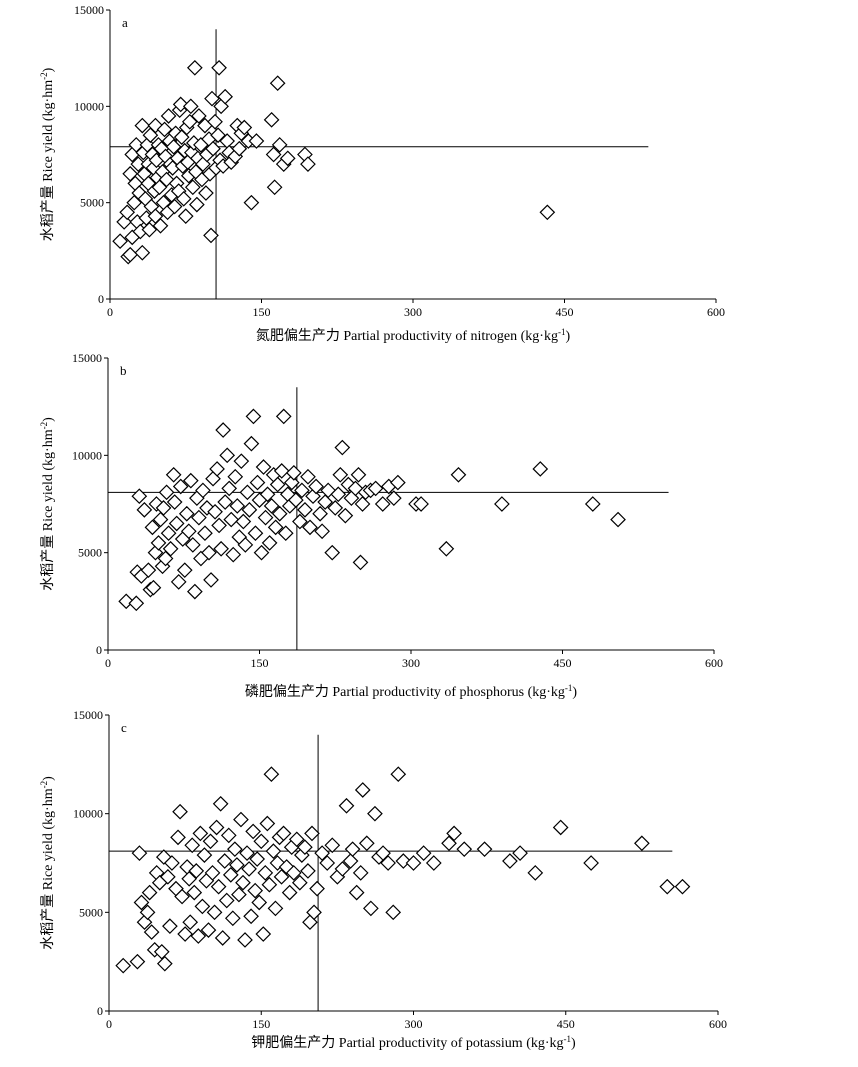 This screenshot has width=858, height=1067. I want to click on panel-c-xtick-label: 450, so click(566, 1024).